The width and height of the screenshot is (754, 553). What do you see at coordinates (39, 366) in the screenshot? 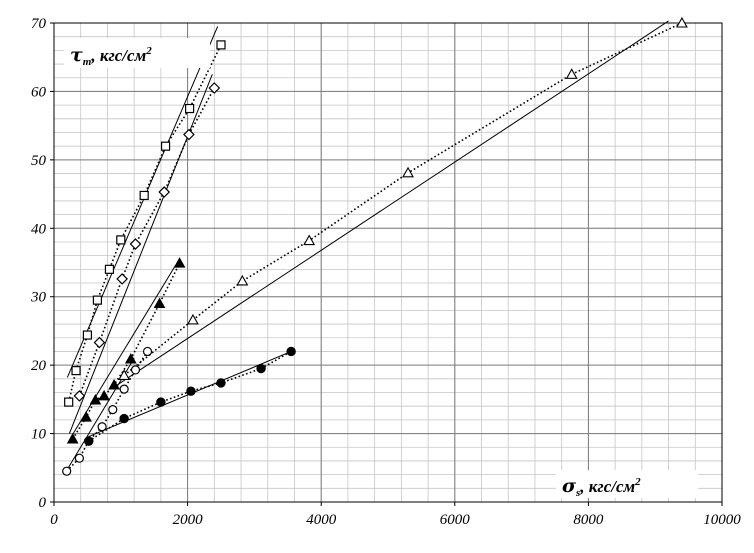
I see `y-tick-label: 20` at bounding box center [39, 366].